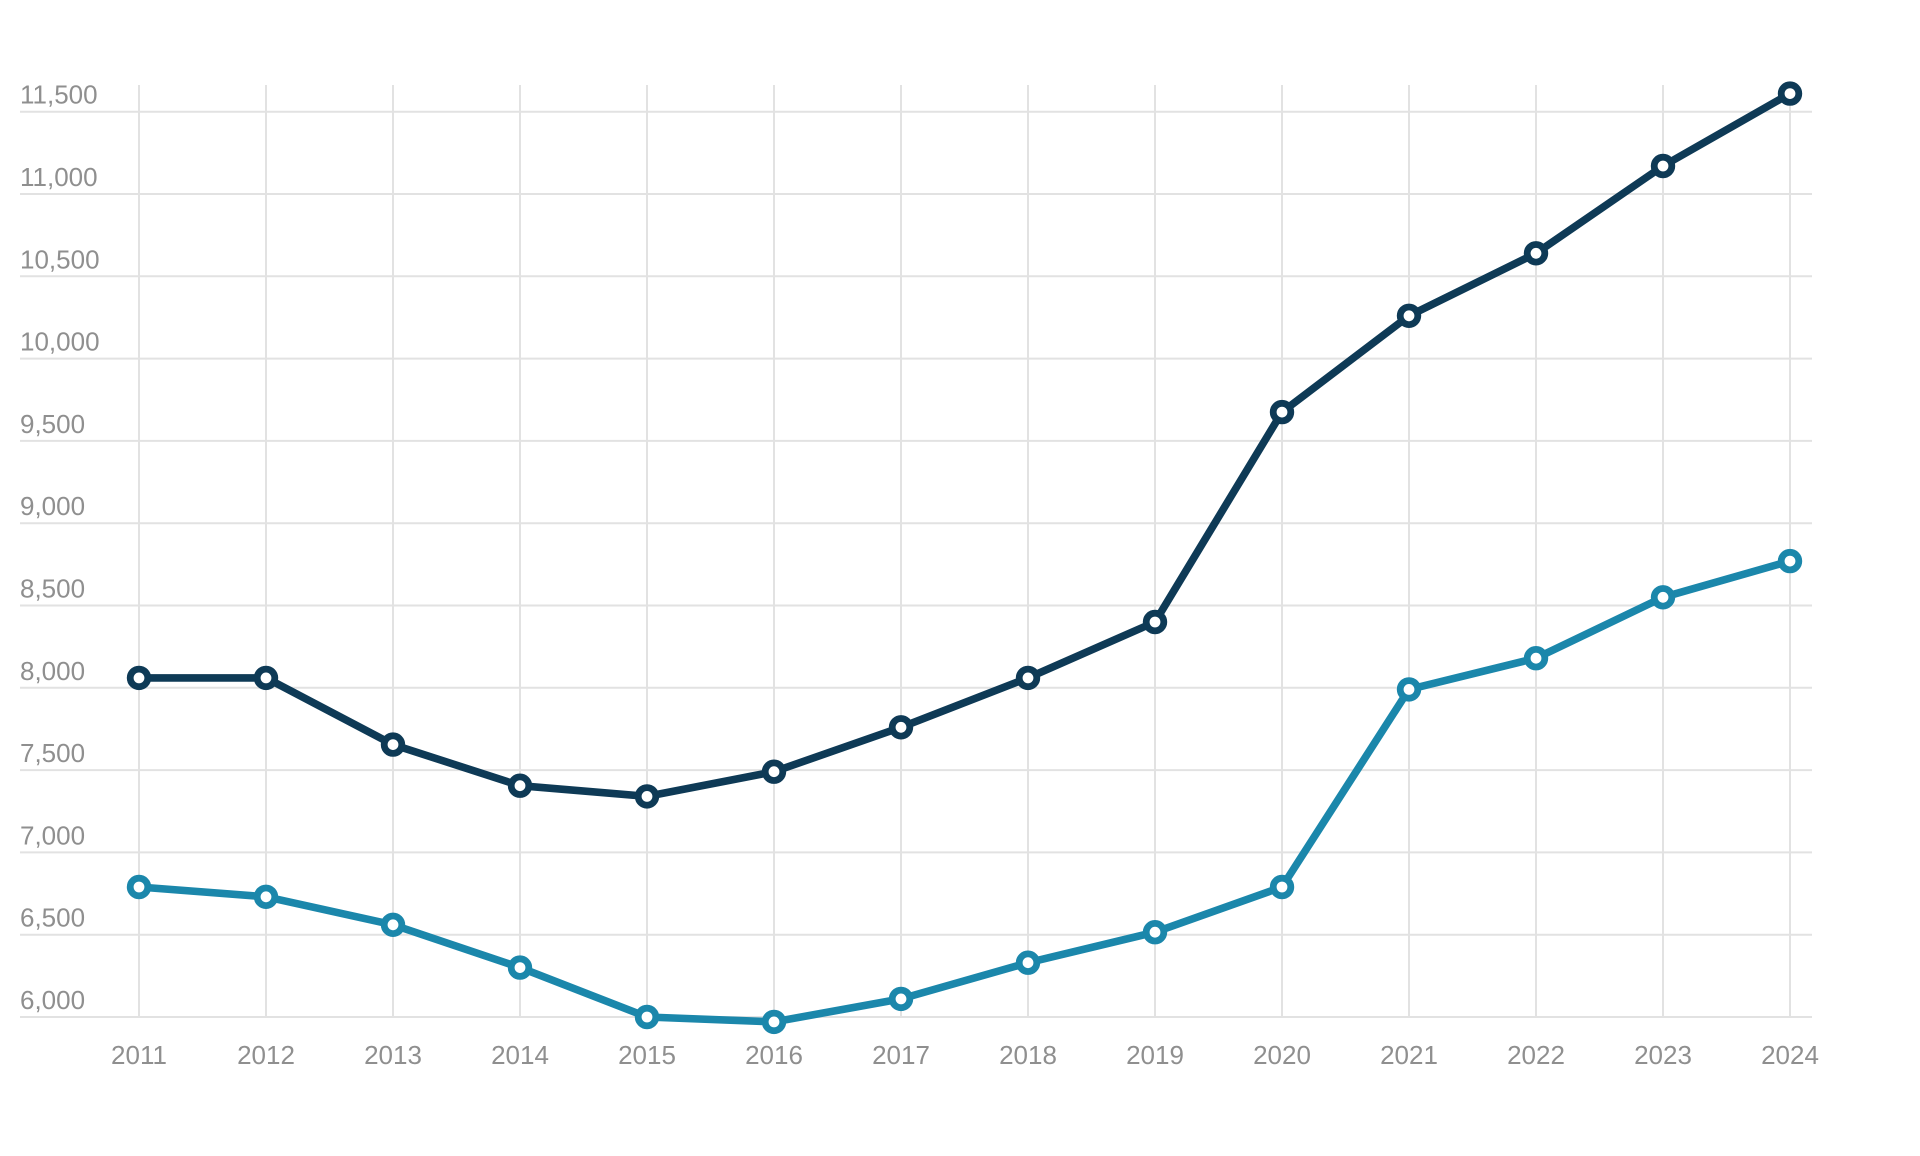  Describe the element at coordinates (1028, 1055) in the screenshot. I see `x-axis-tick-label: 2018` at that location.